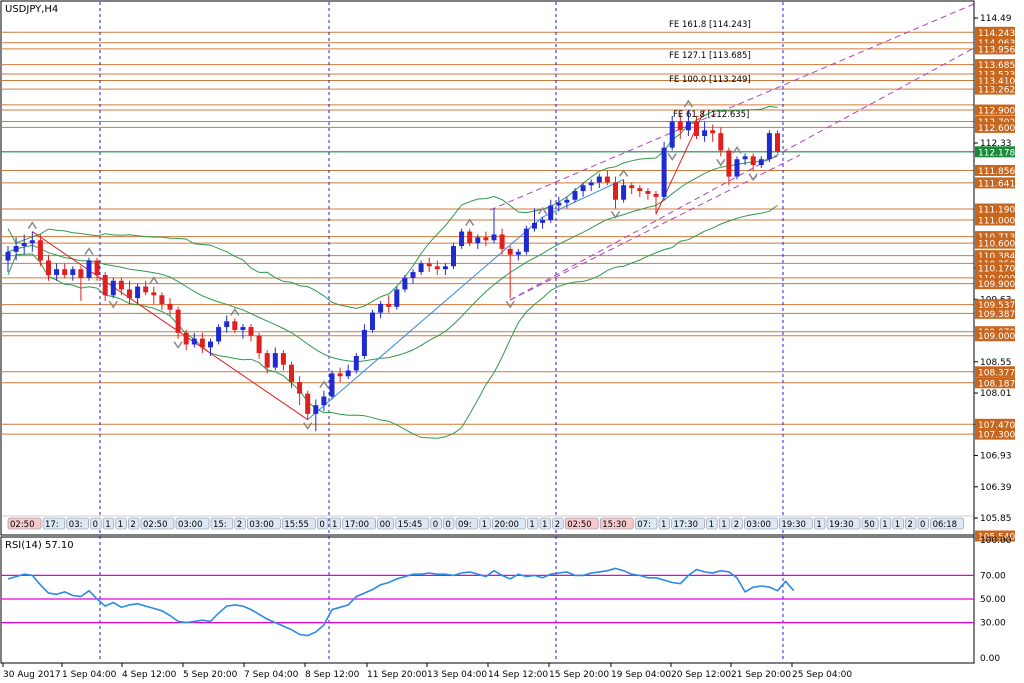 This screenshot has height=683, width=1024. What do you see at coordinates (579, 675) in the screenshot?
I see `time-tick-label: 15 Sep 20:00` at bounding box center [579, 675].